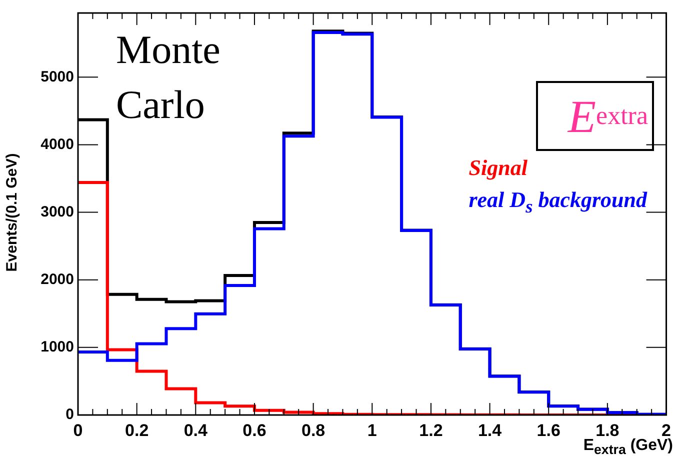 The image size is (677, 460). What do you see at coordinates (548, 430) in the screenshot?
I see `x-tick-label: 1.6` at bounding box center [548, 430].